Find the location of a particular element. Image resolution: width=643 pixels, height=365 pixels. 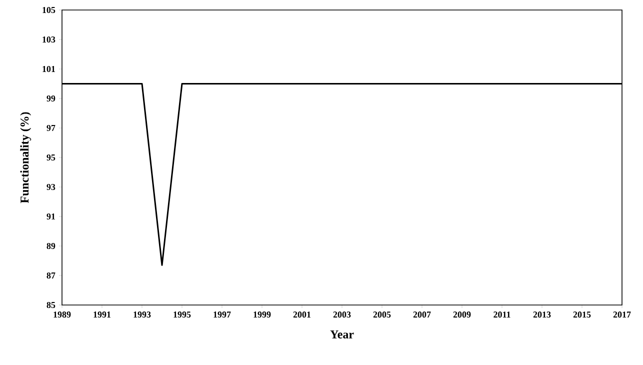

y-tick-label: 95 is located at coordinates (51, 157).